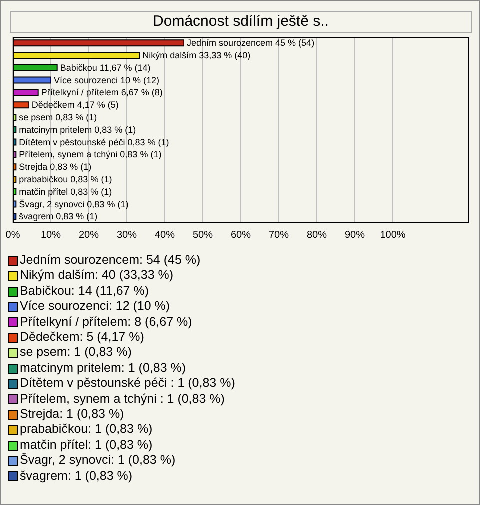  What do you see at coordinates (51, 236) in the screenshot?
I see `x-tick-label: 10%` at bounding box center [51, 236].